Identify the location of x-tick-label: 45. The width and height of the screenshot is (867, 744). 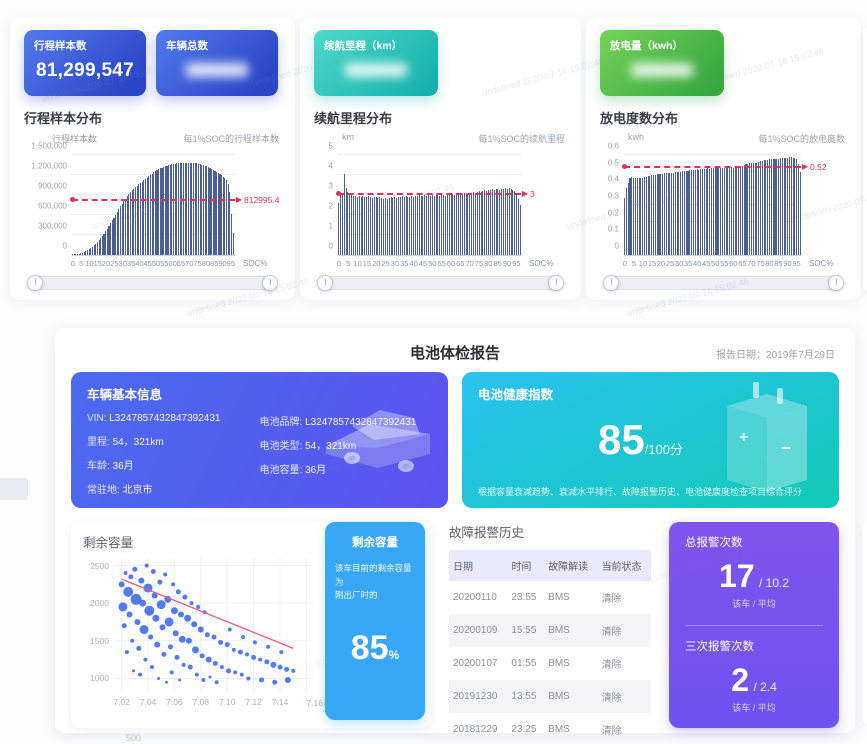
(706, 263).